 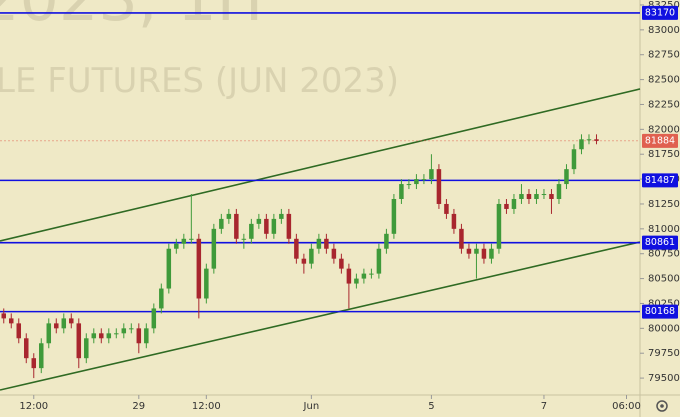 What do you see at coordinates (660, 140) in the screenshot?
I see `last-price-label: 81884` at bounding box center [660, 140].